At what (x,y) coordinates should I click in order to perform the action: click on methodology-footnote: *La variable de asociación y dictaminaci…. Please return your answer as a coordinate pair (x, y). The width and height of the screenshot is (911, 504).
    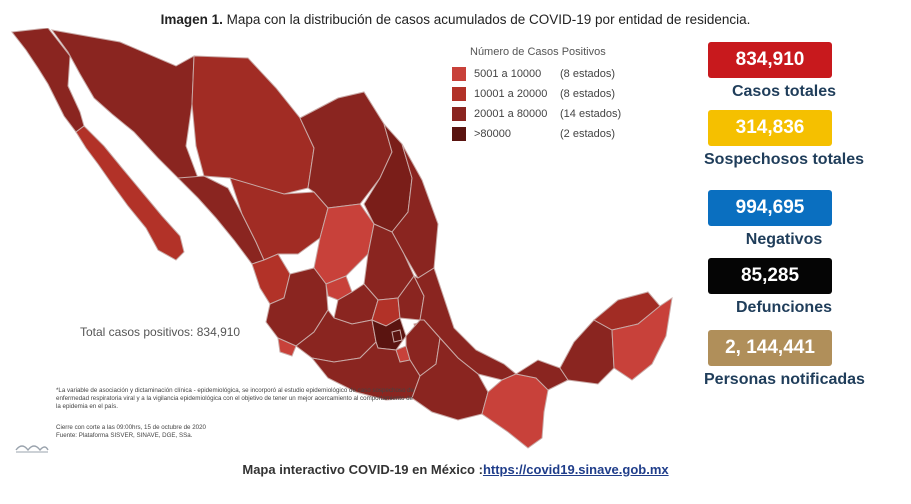
    Looking at the image, I should click on (235, 398).